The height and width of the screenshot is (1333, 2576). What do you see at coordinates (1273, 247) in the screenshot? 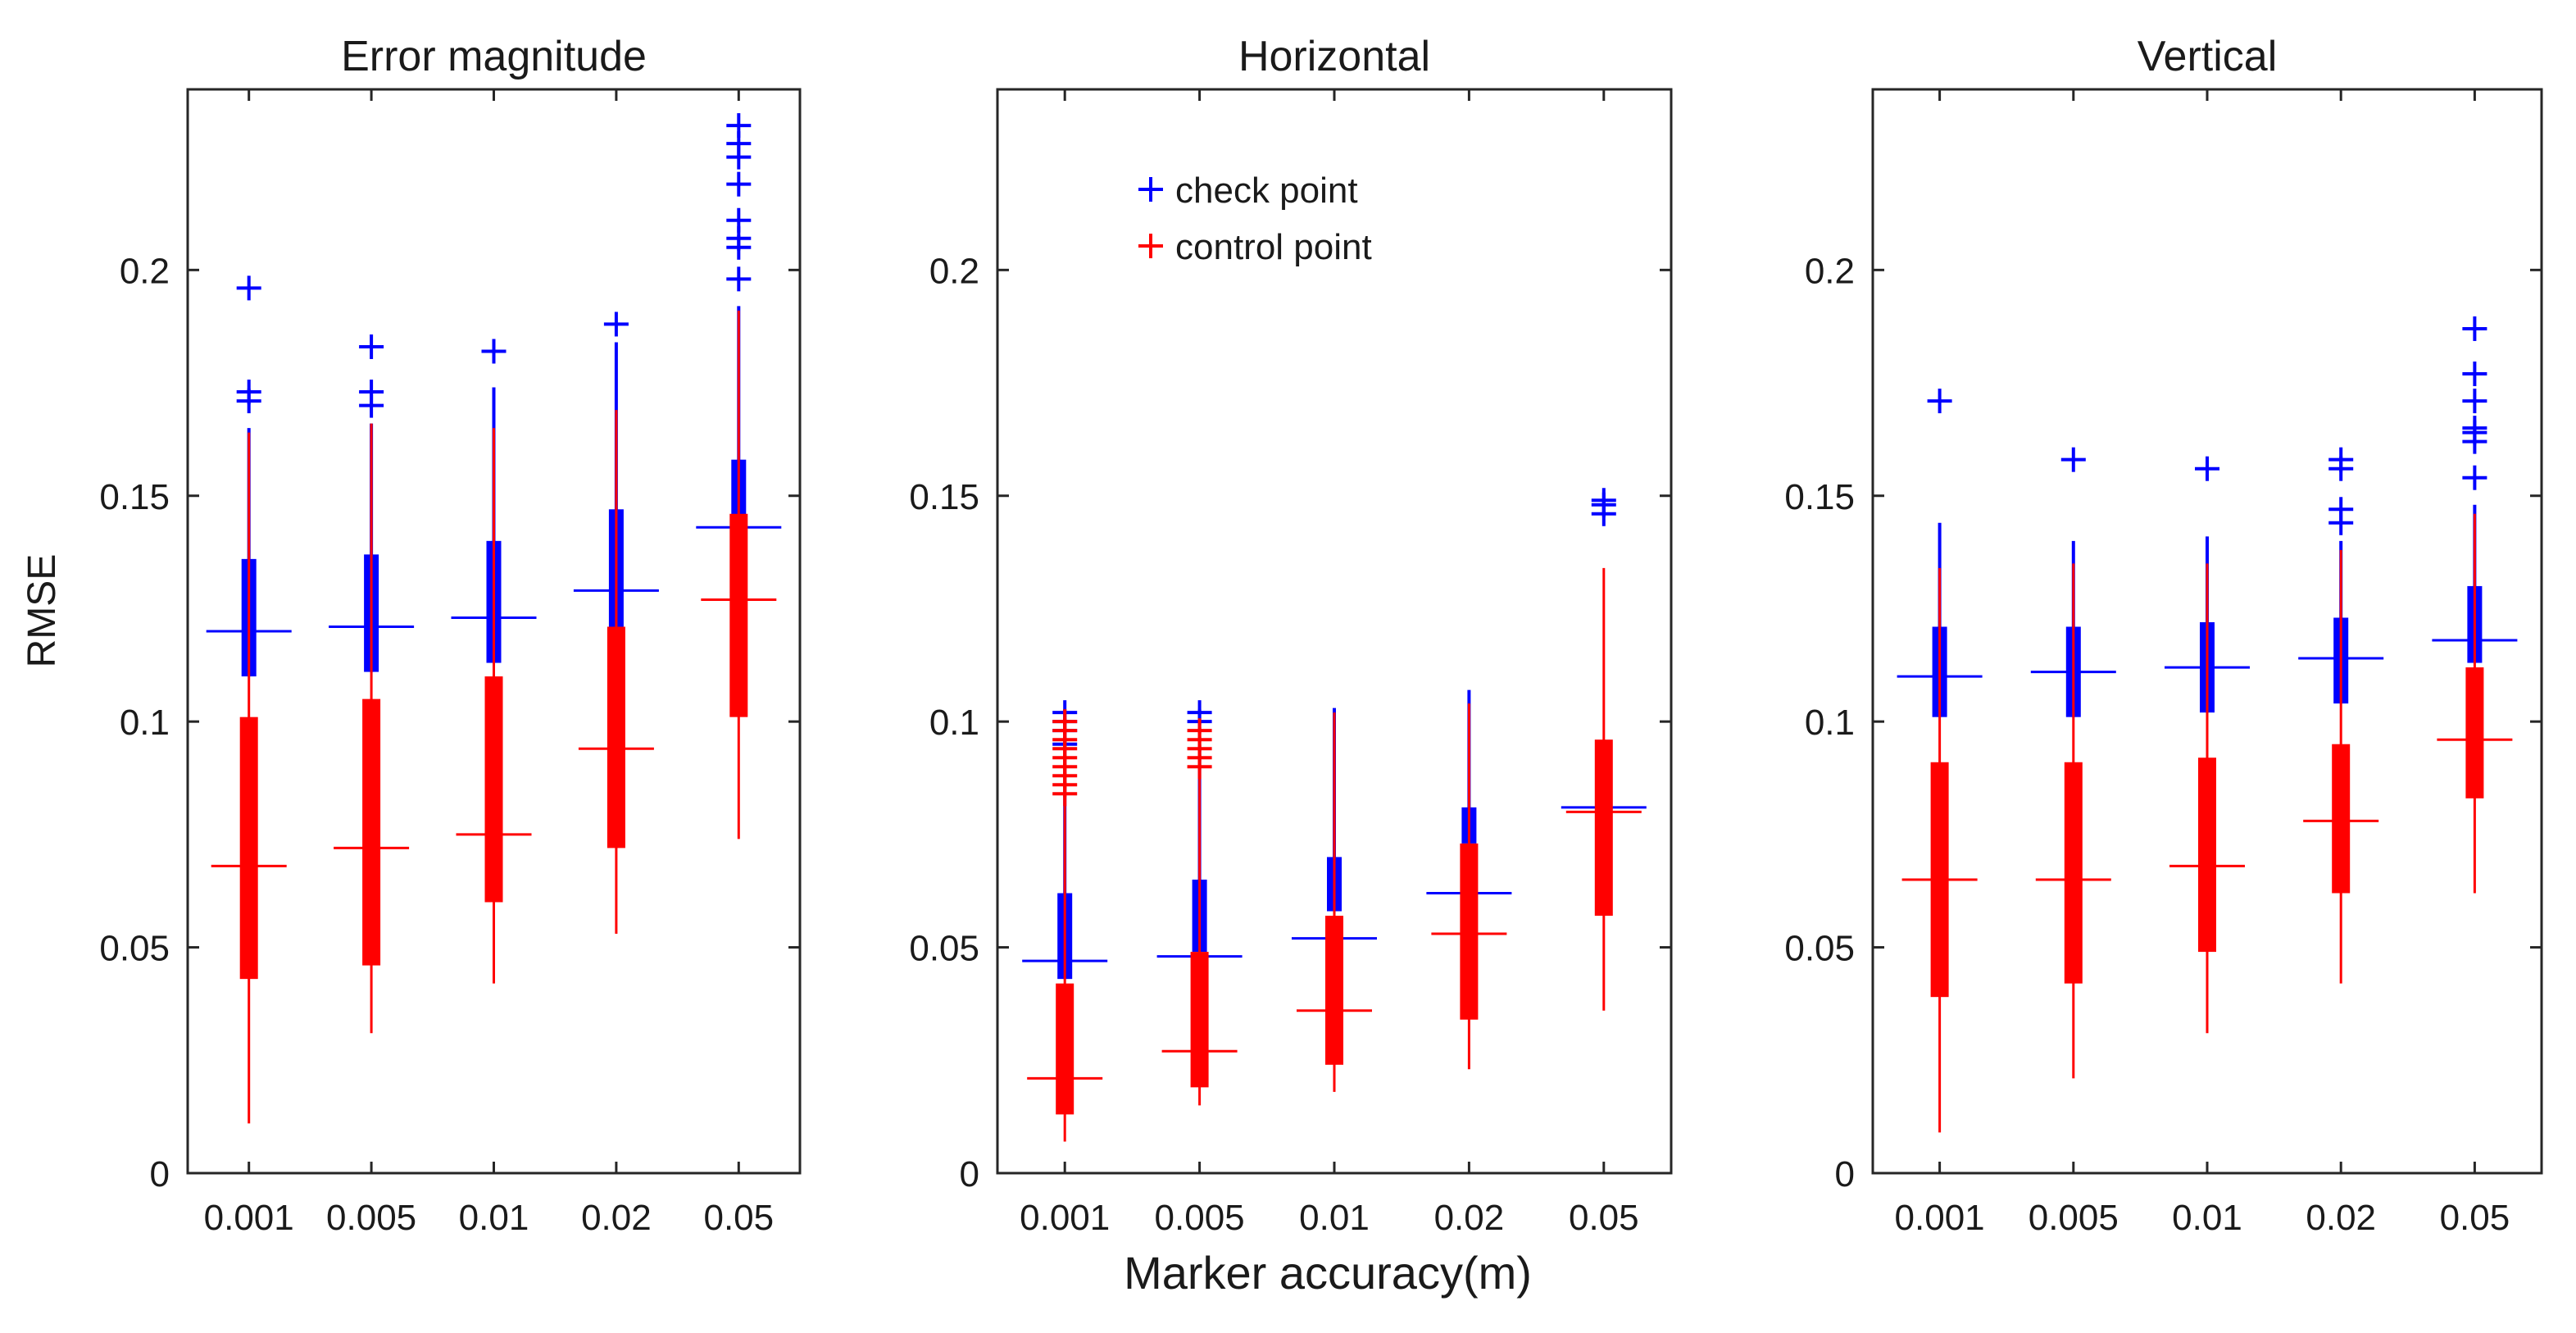
I see `legend-label: control point` at bounding box center [1273, 247].